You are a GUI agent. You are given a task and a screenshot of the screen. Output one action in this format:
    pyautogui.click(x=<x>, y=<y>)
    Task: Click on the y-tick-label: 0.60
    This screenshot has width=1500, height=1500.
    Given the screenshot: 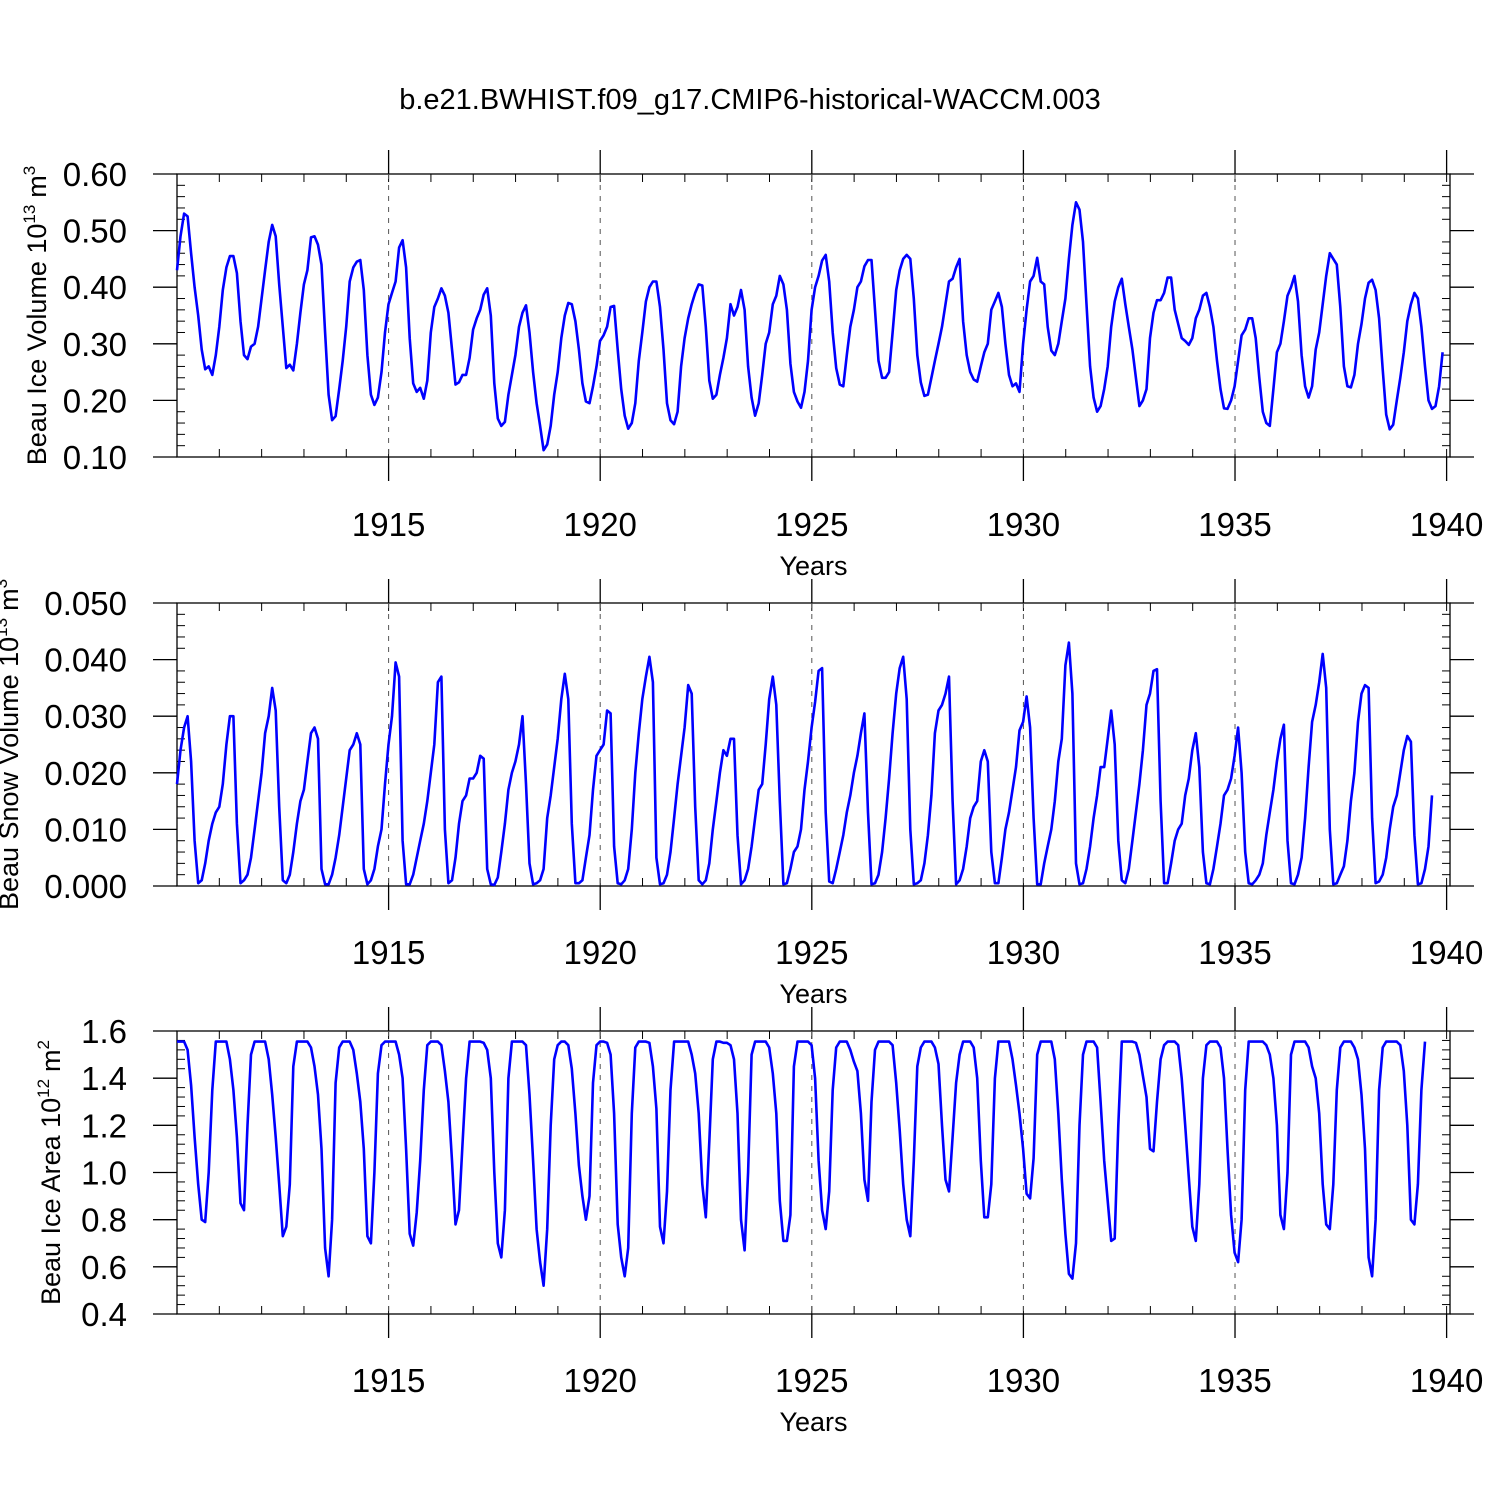 What is the action you would take?
    pyautogui.click(x=95, y=174)
    